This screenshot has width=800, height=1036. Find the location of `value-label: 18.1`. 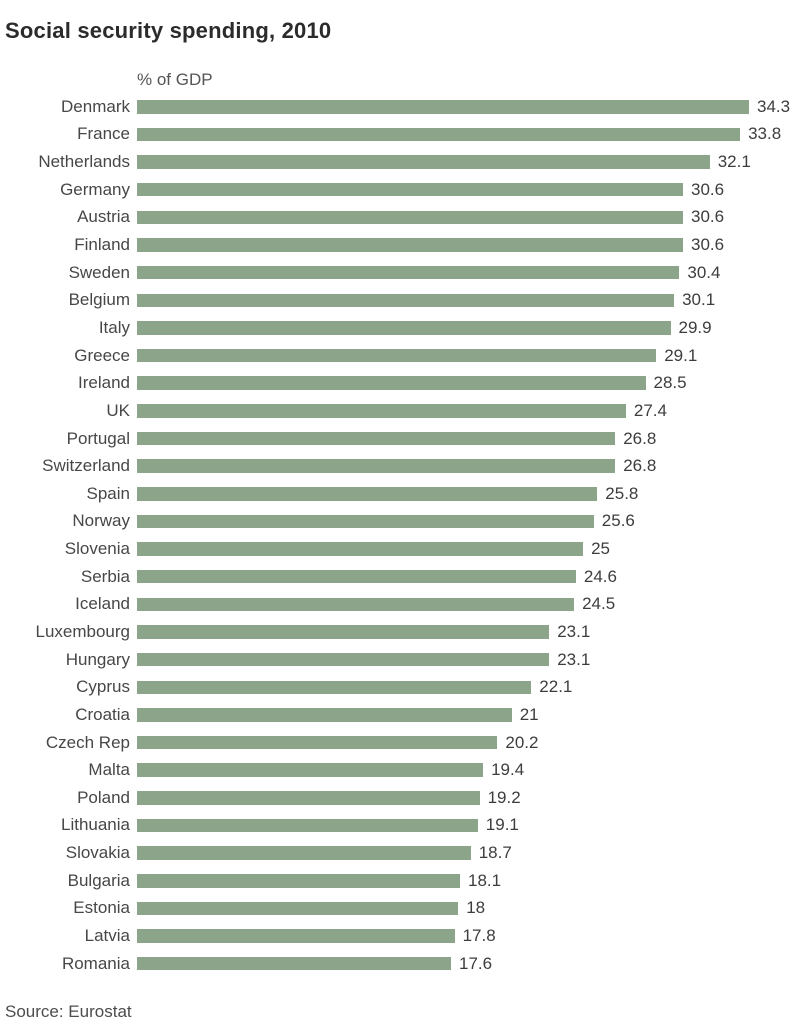

value-label: 18.1 is located at coordinates (485, 880).